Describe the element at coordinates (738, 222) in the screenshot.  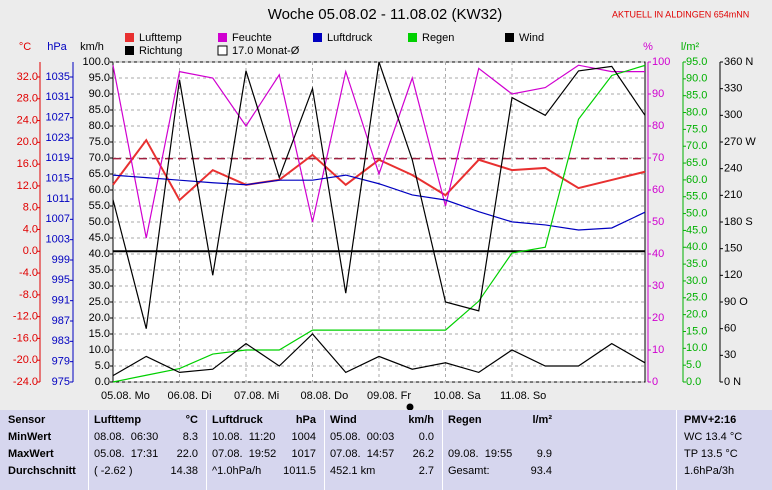
I see `y-tick-label: 180 S` at that location.